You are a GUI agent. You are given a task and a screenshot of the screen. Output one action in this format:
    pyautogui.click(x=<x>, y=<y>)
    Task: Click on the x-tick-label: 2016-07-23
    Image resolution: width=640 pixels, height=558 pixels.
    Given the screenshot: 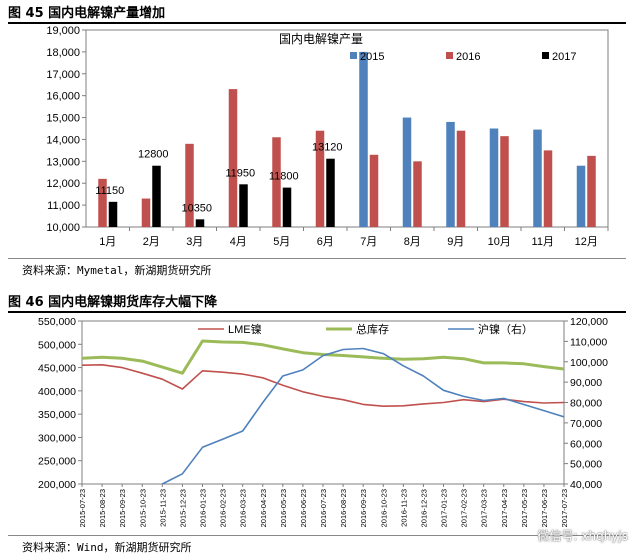 What is the action you would take?
    pyautogui.click(x=323, y=508)
    